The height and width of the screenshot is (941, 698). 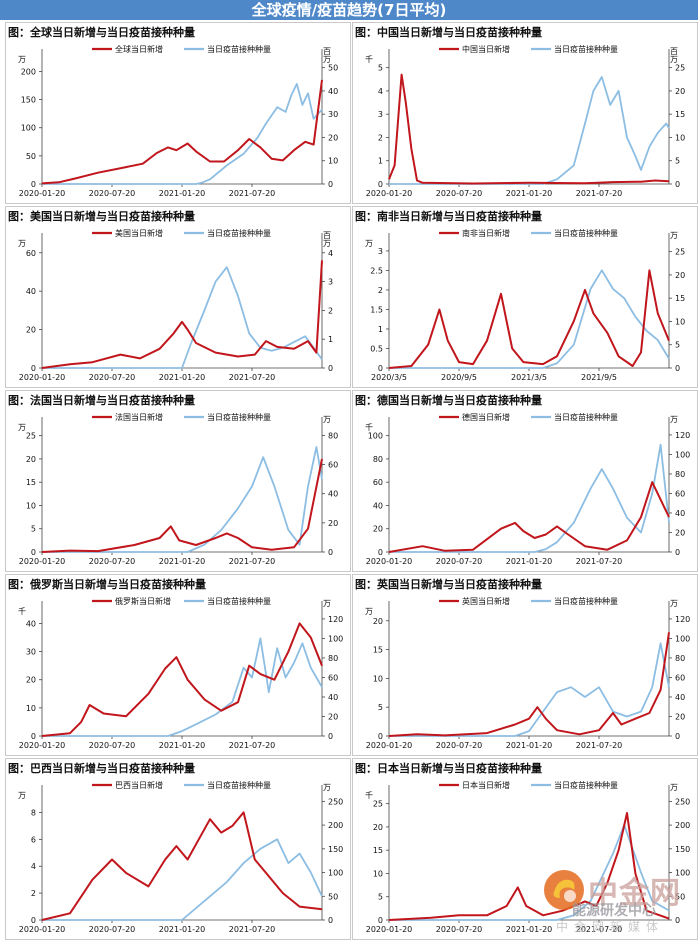 I want to click on y-tick-label-left: 80, so click(x=378, y=459).